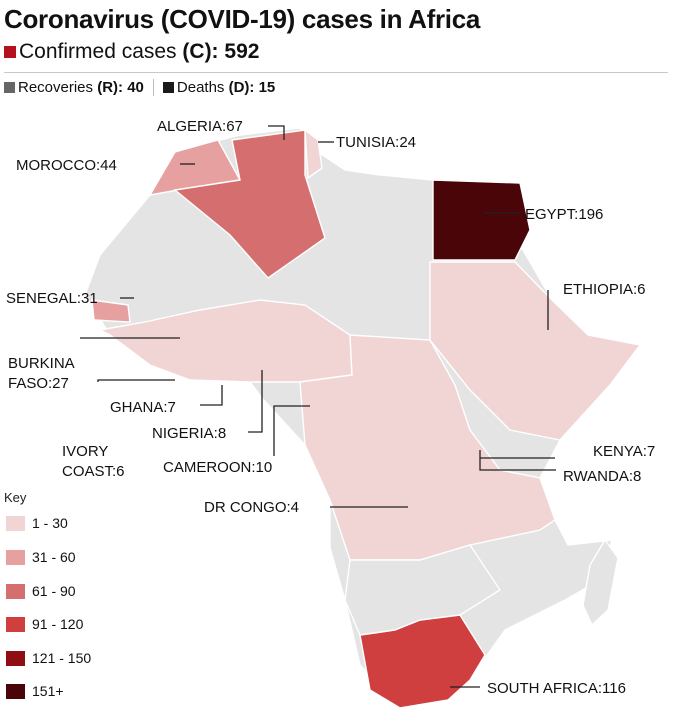 This screenshot has height=716, width=680. Describe the element at coordinates (195, 167) in the screenshot. I see `country-morocco` at that location.